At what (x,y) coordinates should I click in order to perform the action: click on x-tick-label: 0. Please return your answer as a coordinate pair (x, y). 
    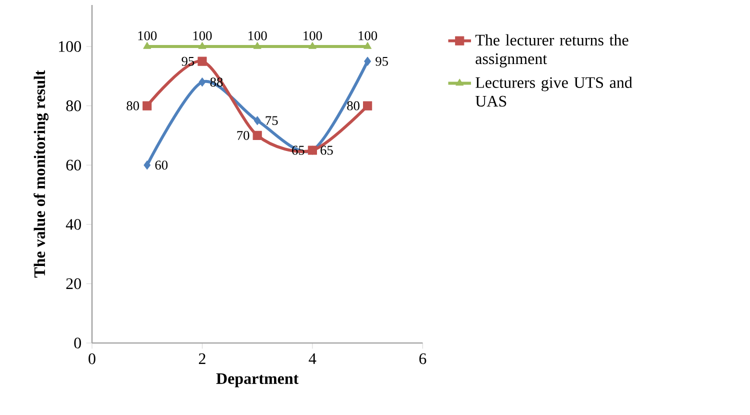
    Looking at the image, I should click on (92, 358).